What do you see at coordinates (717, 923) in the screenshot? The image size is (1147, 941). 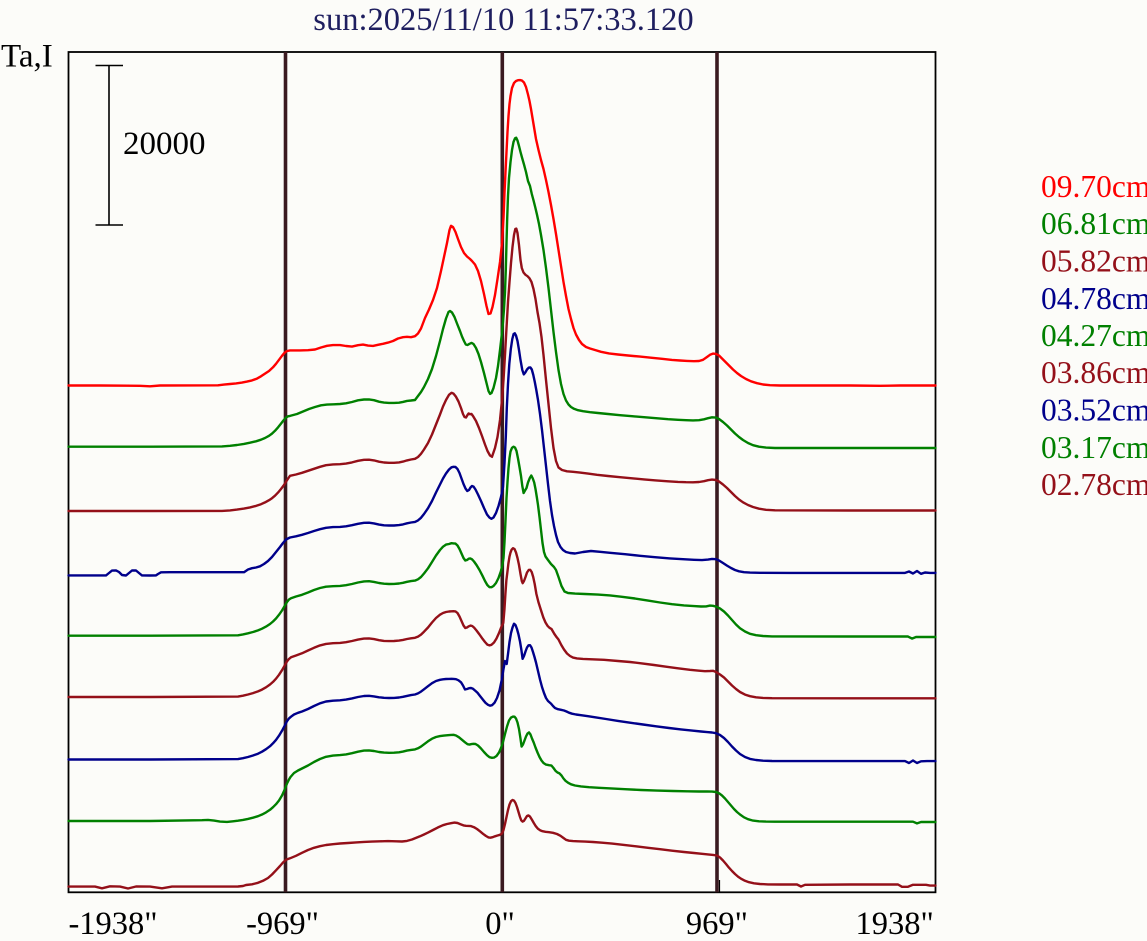 I see `svg-text: 969"` at bounding box center [717, 923].